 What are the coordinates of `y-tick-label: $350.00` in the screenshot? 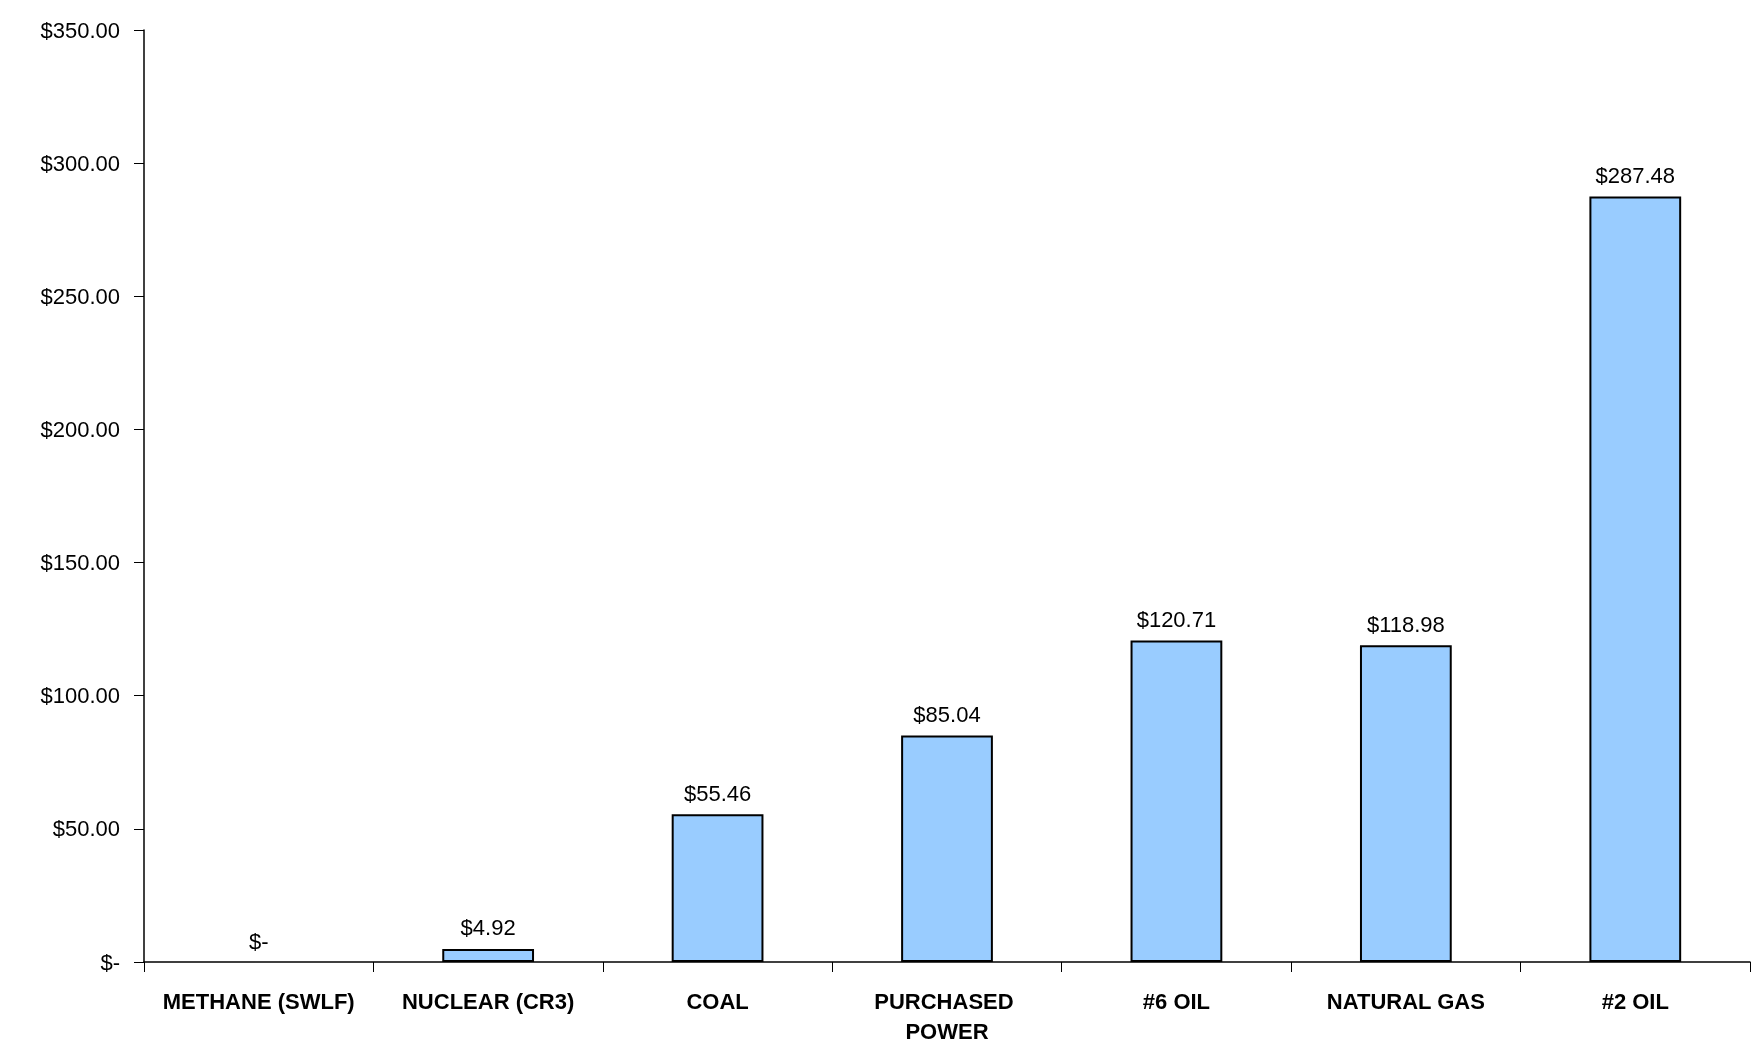 It's located at (80, 30).